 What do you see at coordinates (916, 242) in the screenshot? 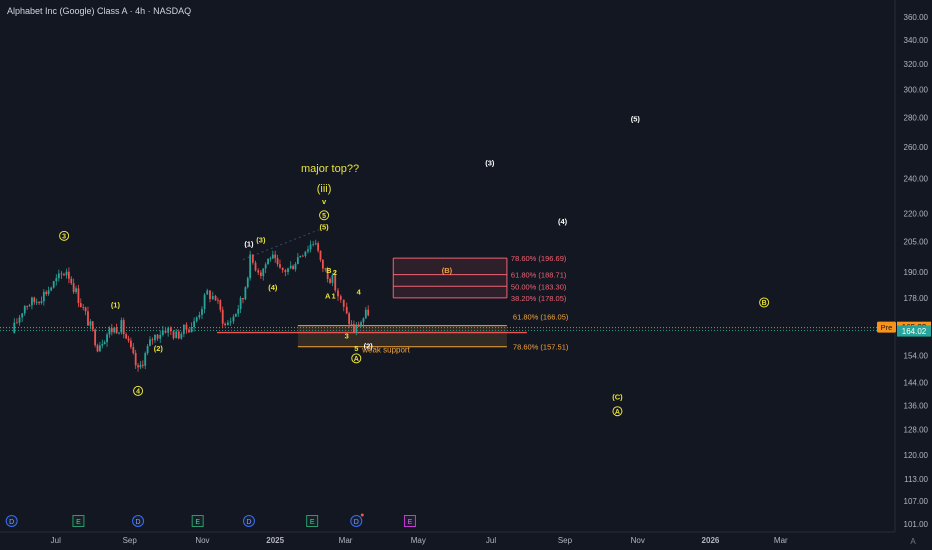
I see `y-tick-label: 205.00` at bounding box center [916, 242].